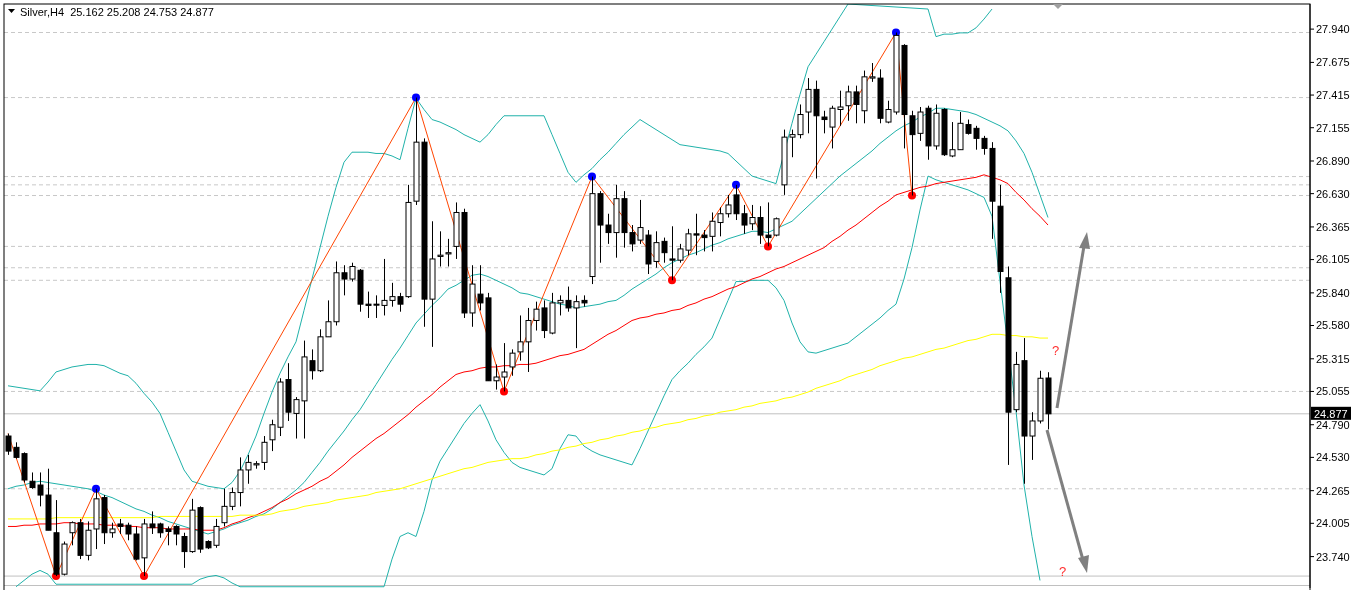 The height and width of the screenshot is (590, 1365). What do you see at coordinates (1333, 556) in the screenshot?
I see `y-tick-label: 23.740` at bounding box center [1333, 556].